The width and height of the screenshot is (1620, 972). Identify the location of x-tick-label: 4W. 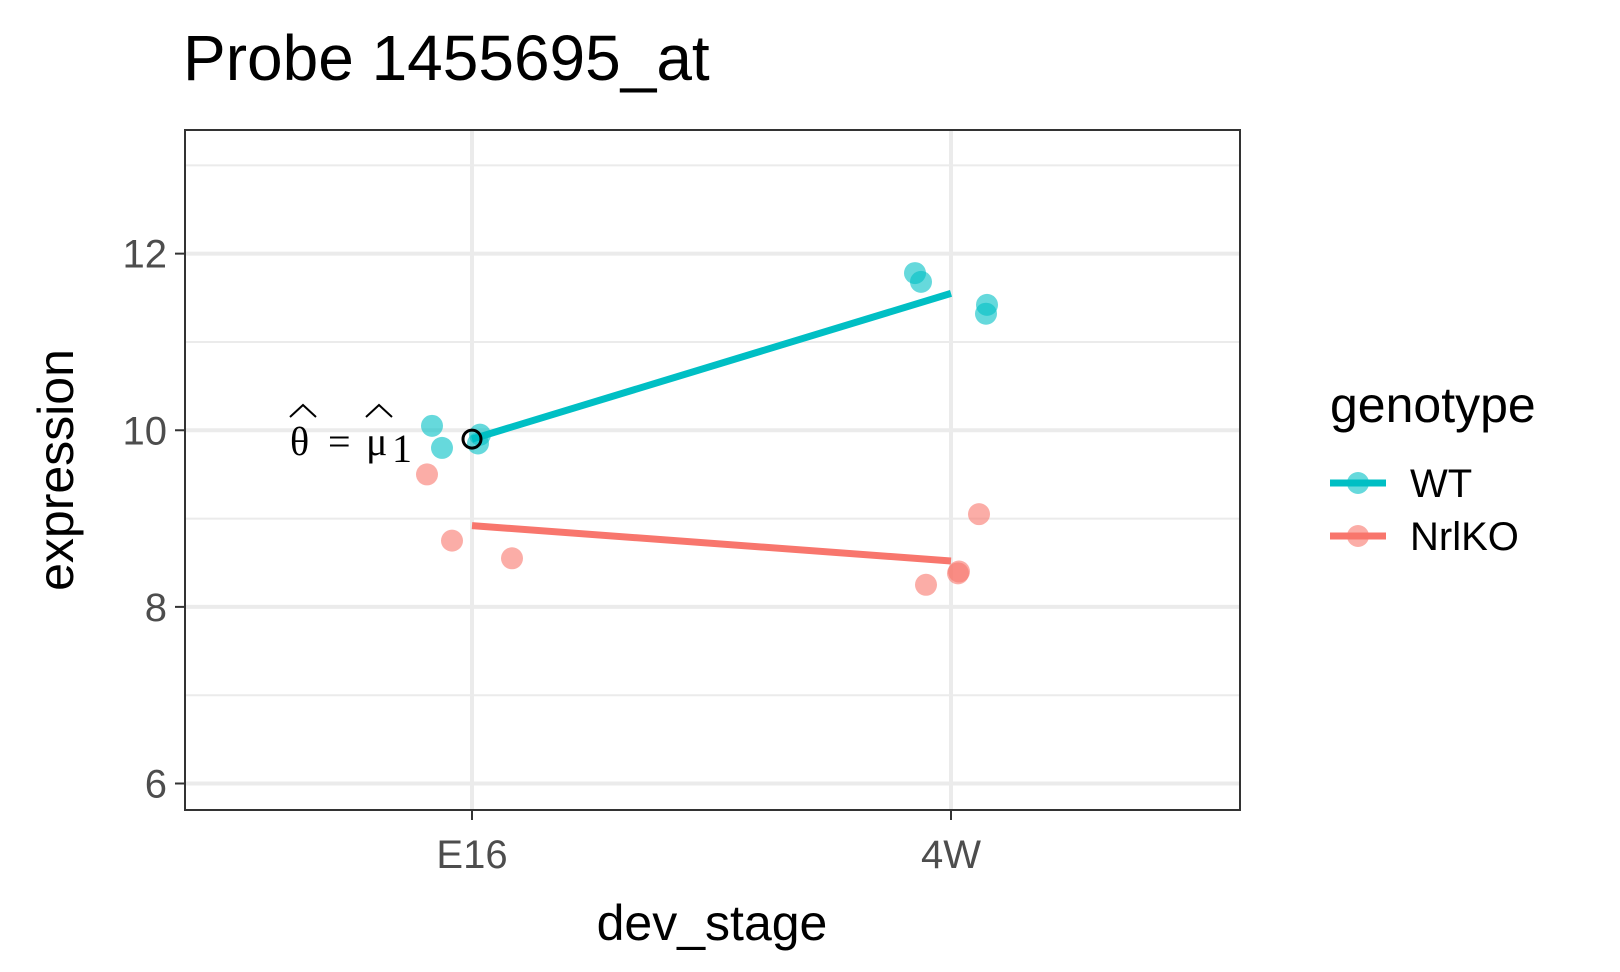
(951, 855).